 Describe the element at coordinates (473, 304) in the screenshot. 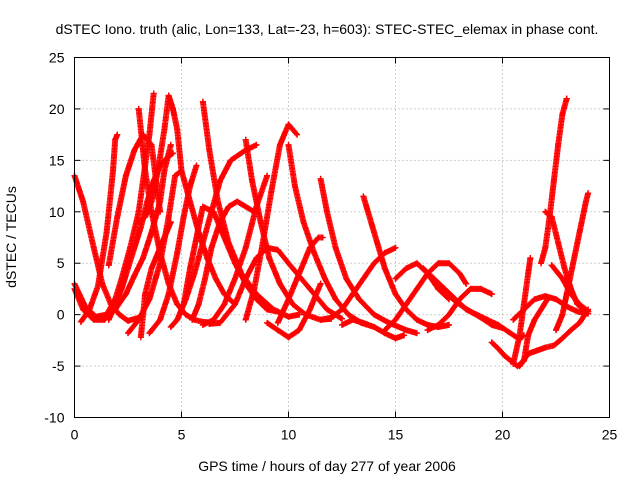

I see `data-point-trail` at that location.